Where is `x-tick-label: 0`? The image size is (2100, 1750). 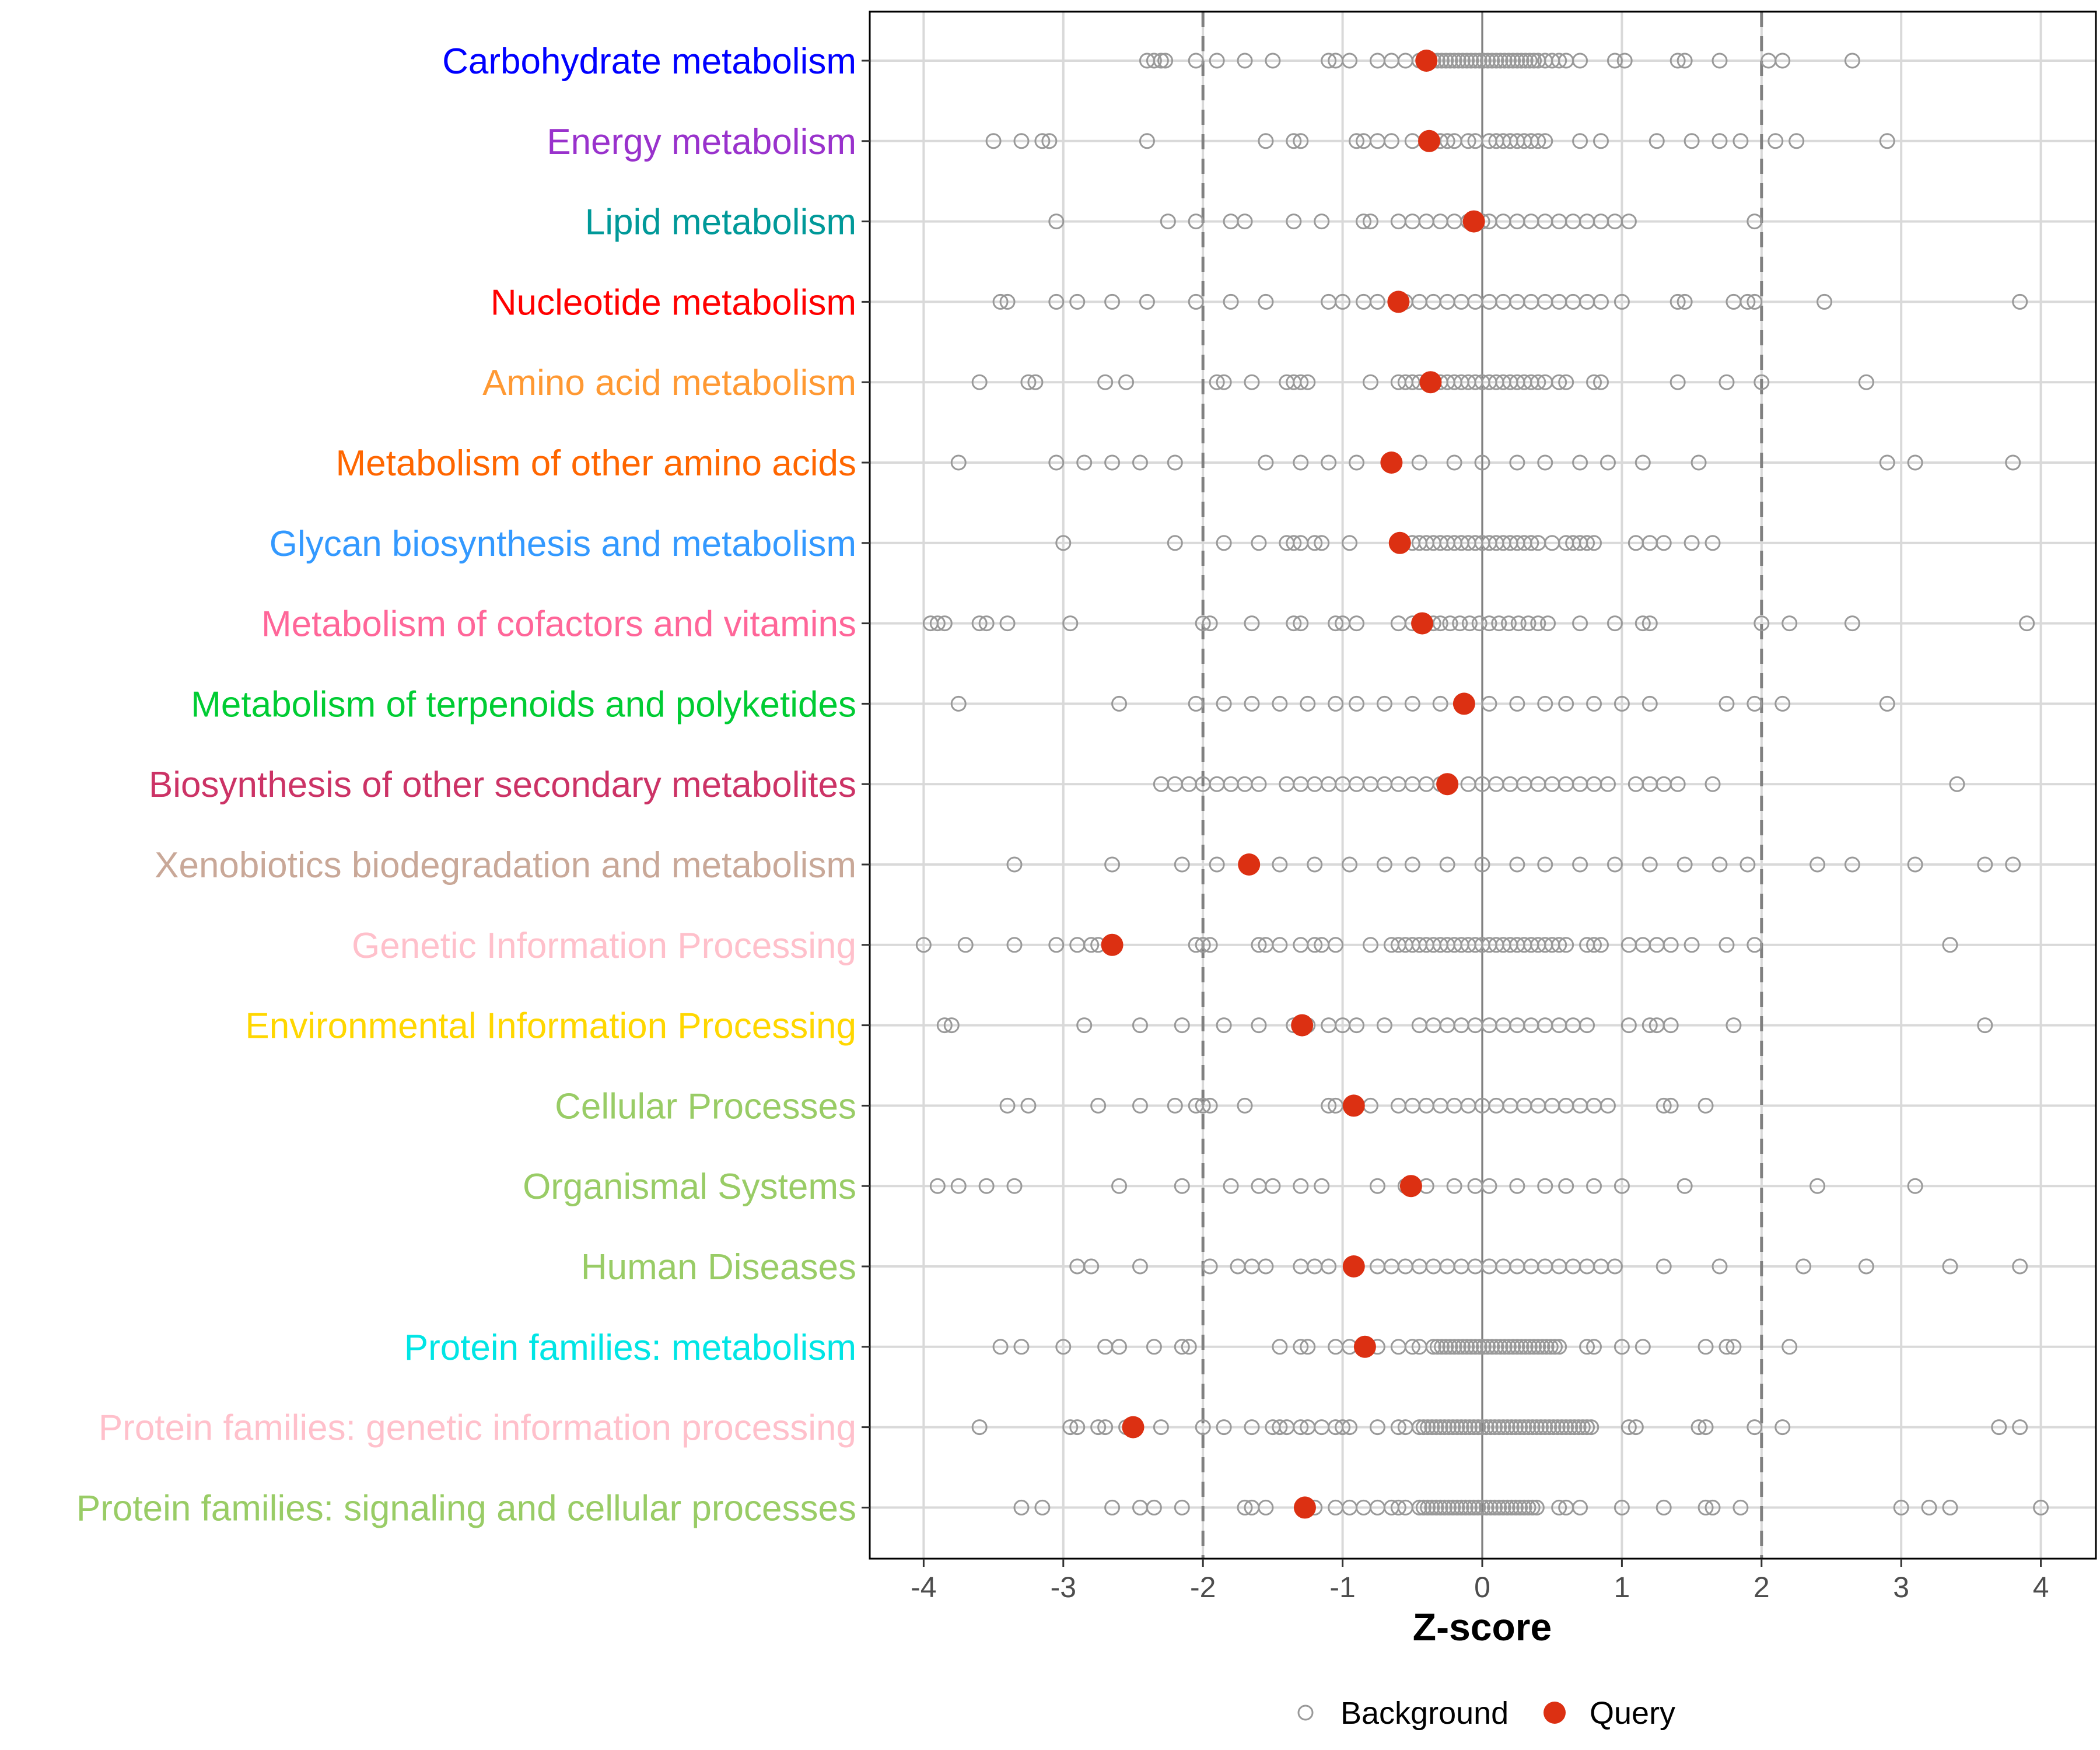 x-tick-label: 0 is located at coordinates (1482, 1587).